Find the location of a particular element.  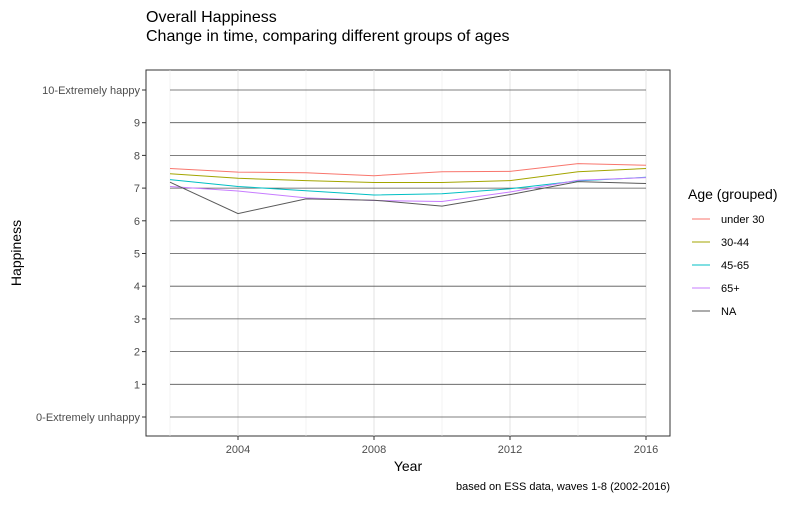

legend: Age (grouped) under 30 30-44 45-65 65+ NA is located at coordinates (733, 252).